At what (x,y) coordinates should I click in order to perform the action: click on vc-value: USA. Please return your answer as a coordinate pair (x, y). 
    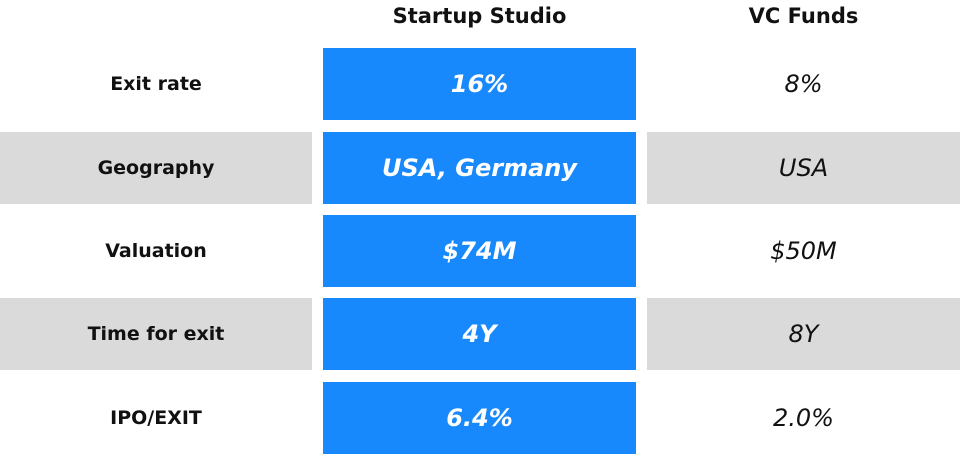
    Looking at the image, I should click on (803, 168).